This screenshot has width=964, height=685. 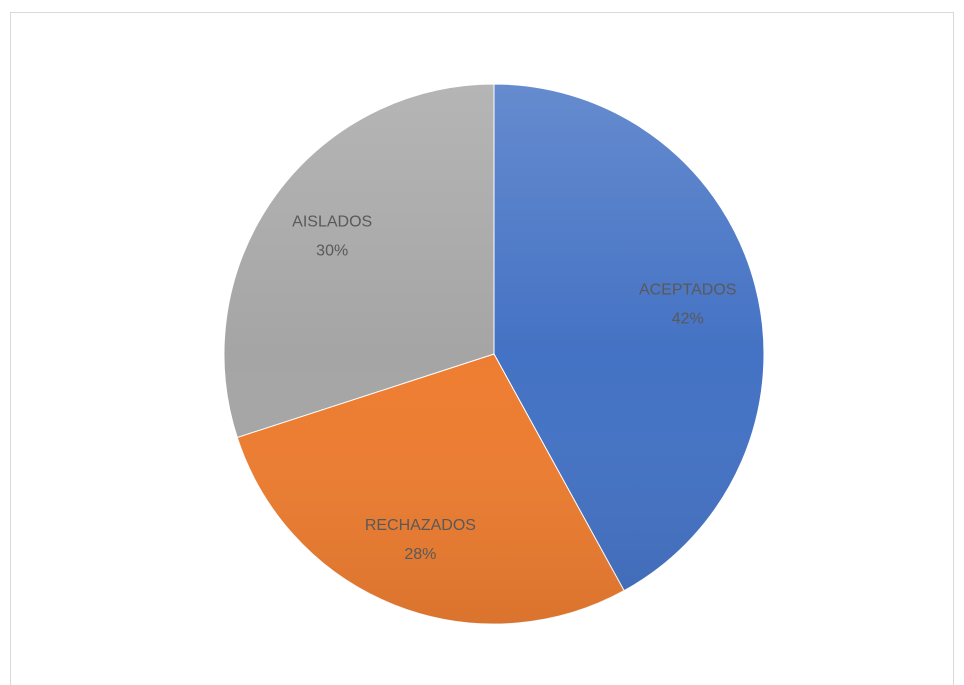 I want to click on slice-value-label: 28%, so click(x=420, y=554).